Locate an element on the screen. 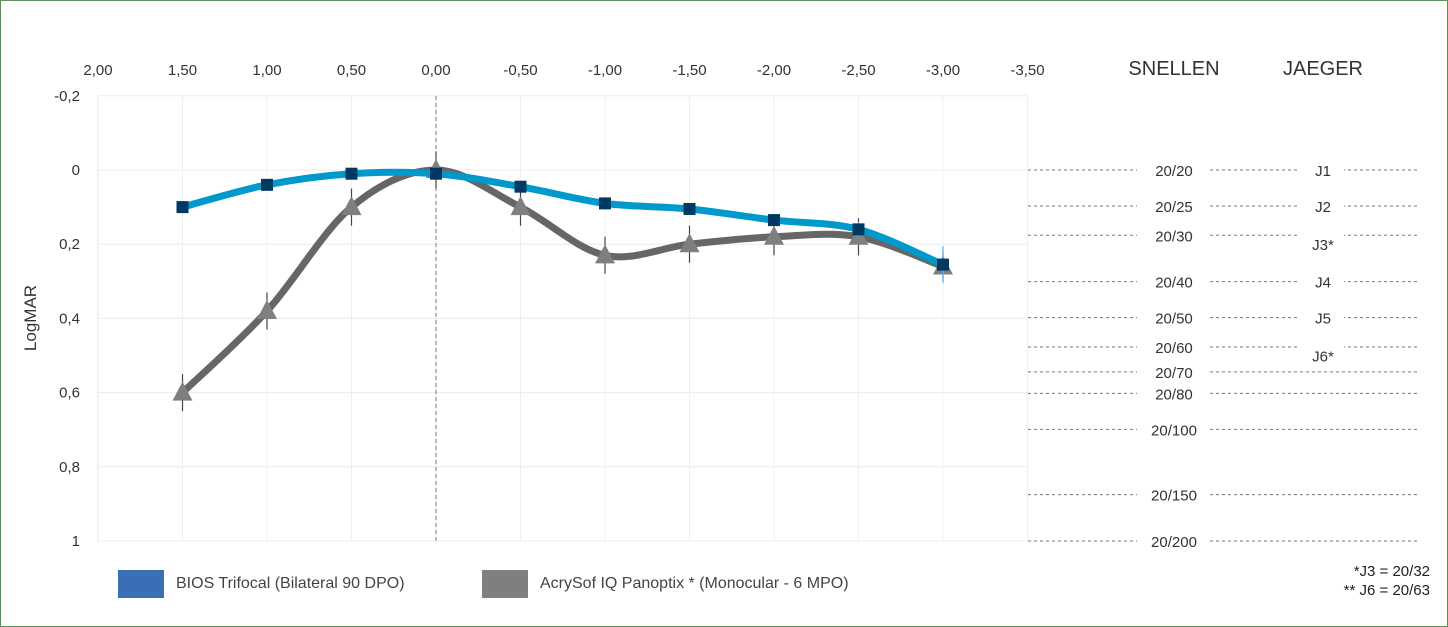 The image size is (1448, 627). legend-label-bios: BIOS Trifocal (Bilateral 90 DPO) is located at coordinates (290, 583).